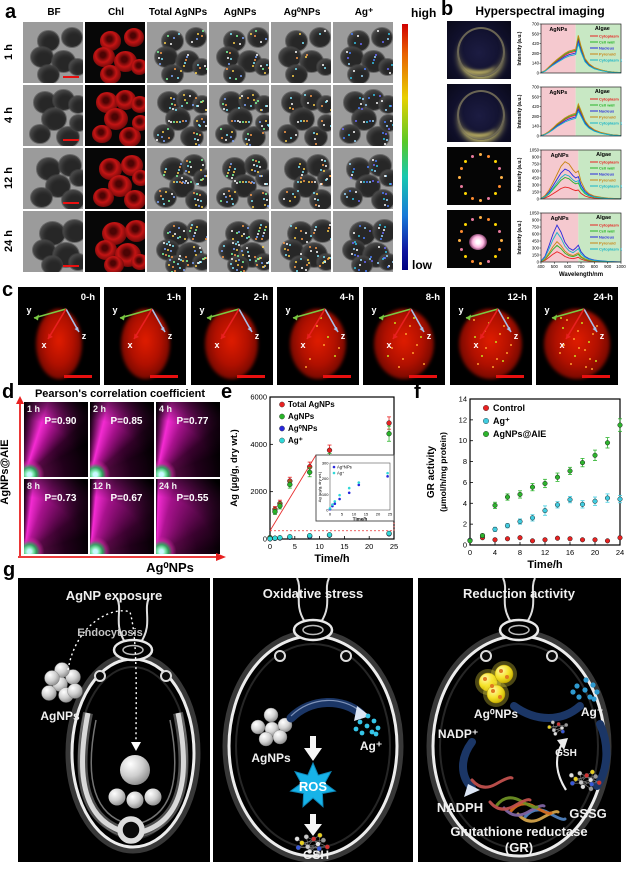 This screenshot has height=873, width=626. I want to click on region-label-algae: Algae, so click(602, 29).